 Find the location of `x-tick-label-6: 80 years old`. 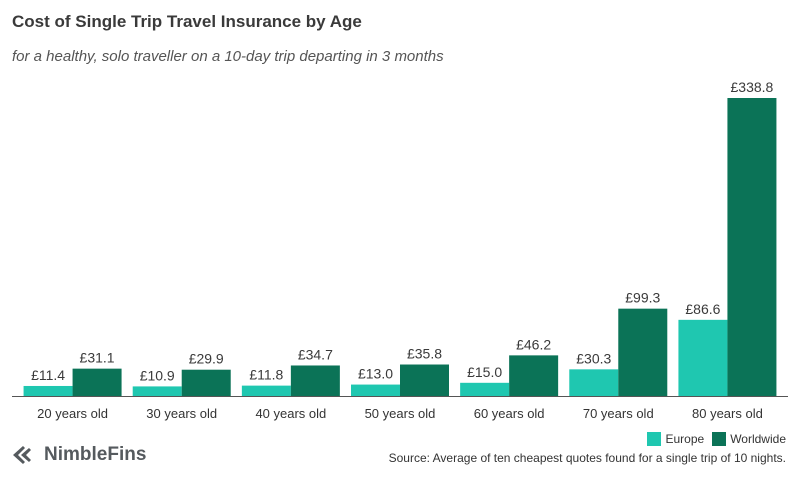

x-tick-label-6: 80 years old is located at coordinates (727, 413).